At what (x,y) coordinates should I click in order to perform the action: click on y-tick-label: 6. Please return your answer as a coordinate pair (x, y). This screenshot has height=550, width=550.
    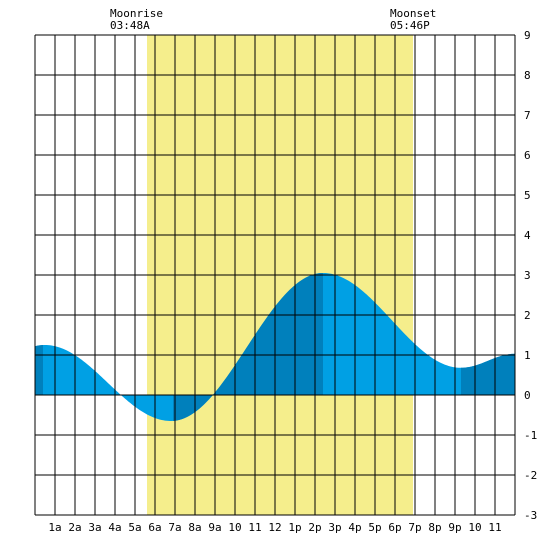
    Looking at the image, I should click on (527, 155).